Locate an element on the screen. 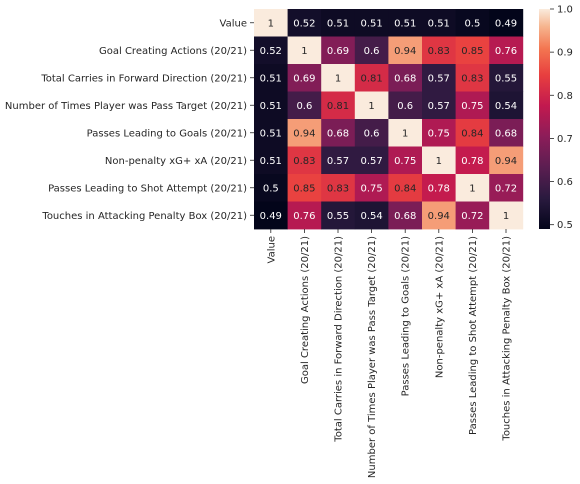  colorbar-tick-label: 1.0 is located at coordinates (565, 10).